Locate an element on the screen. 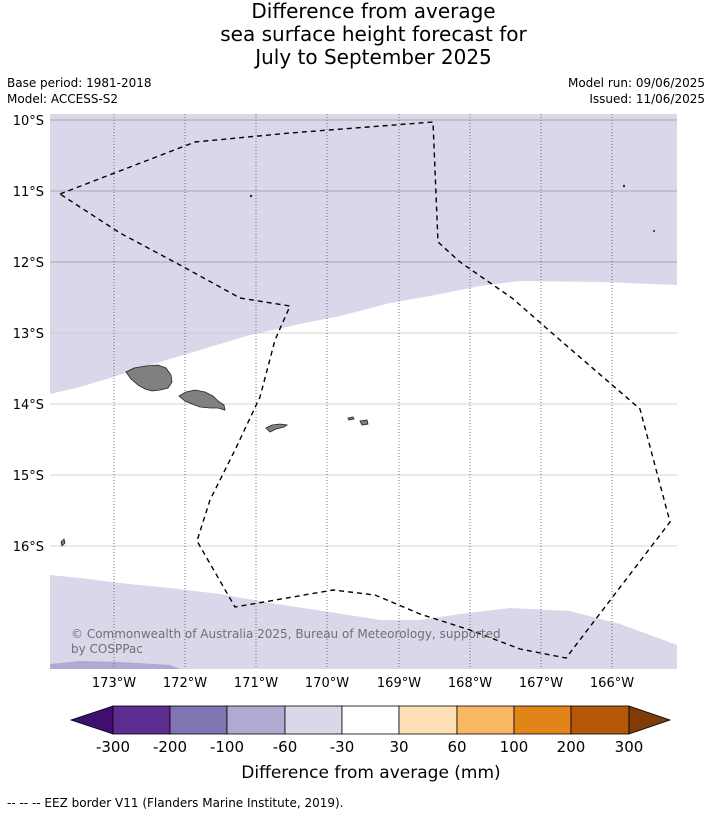  colorbar-label: Difference from average (mm) is located at coordinates (370, 773).